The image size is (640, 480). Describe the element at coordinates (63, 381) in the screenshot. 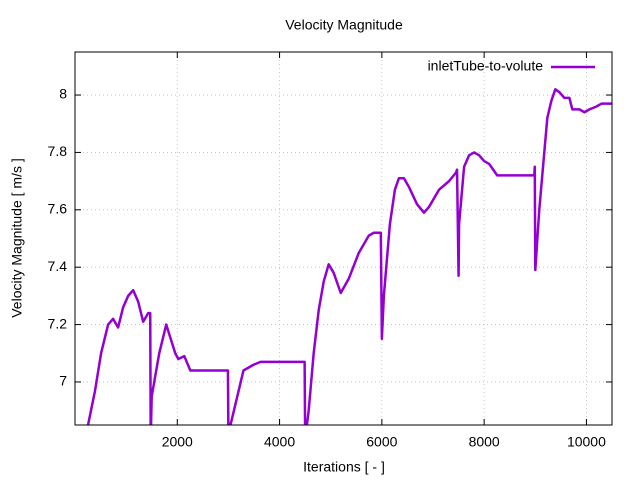

I see `y-tick-label: 7` at that location.